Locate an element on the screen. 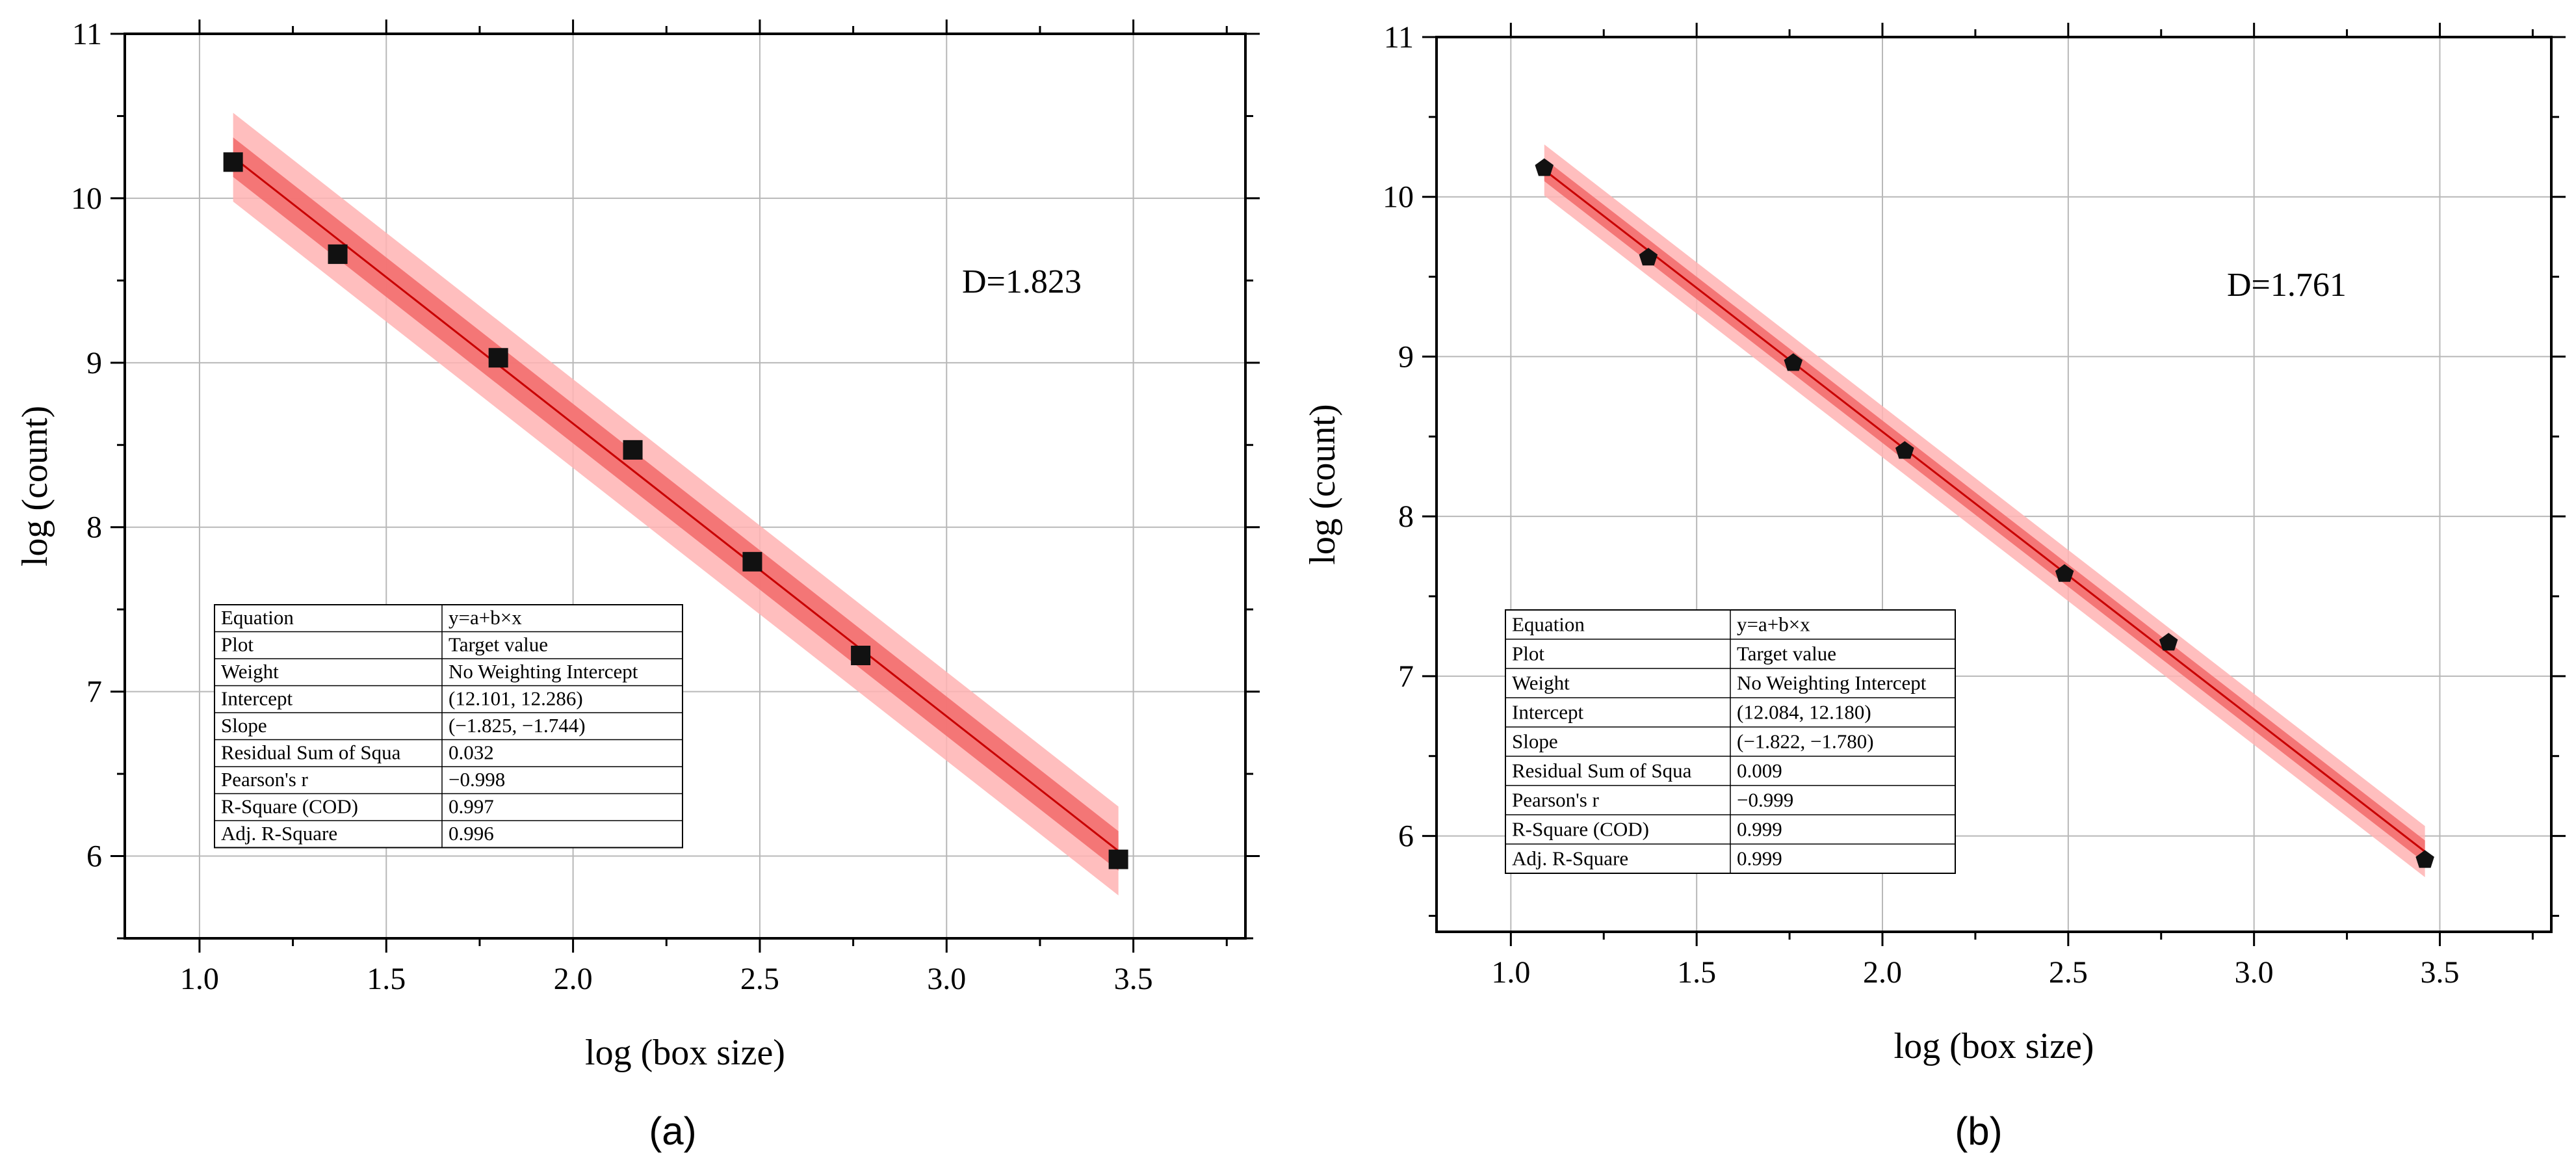  x-tick-label-a-3: 2.5 is located at coordinates (759, 979).